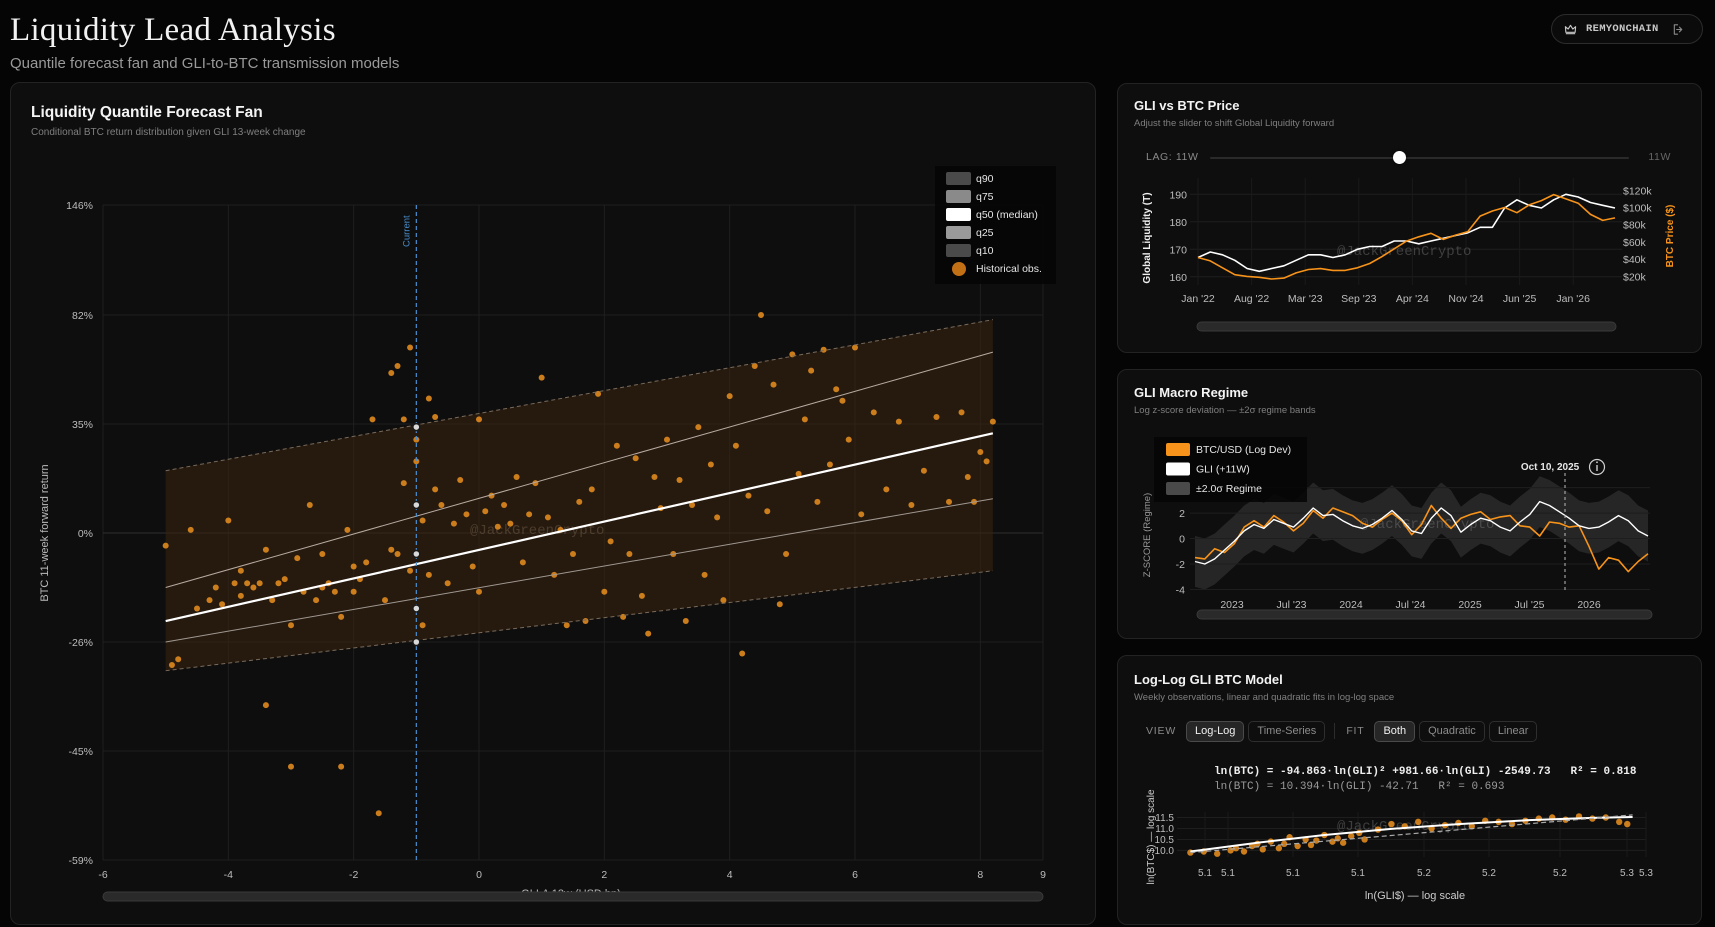  What do you see at coordinates (1513, 731) in the screenshot?
I see `fit-linear-button: Linear` at bounding box center [1513, 731].